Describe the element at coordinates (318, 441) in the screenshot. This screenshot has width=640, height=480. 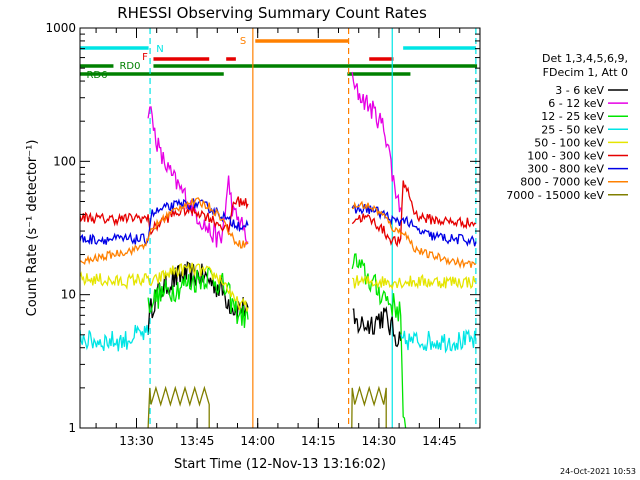
I see `x-tick-label: 14:15` at that location.